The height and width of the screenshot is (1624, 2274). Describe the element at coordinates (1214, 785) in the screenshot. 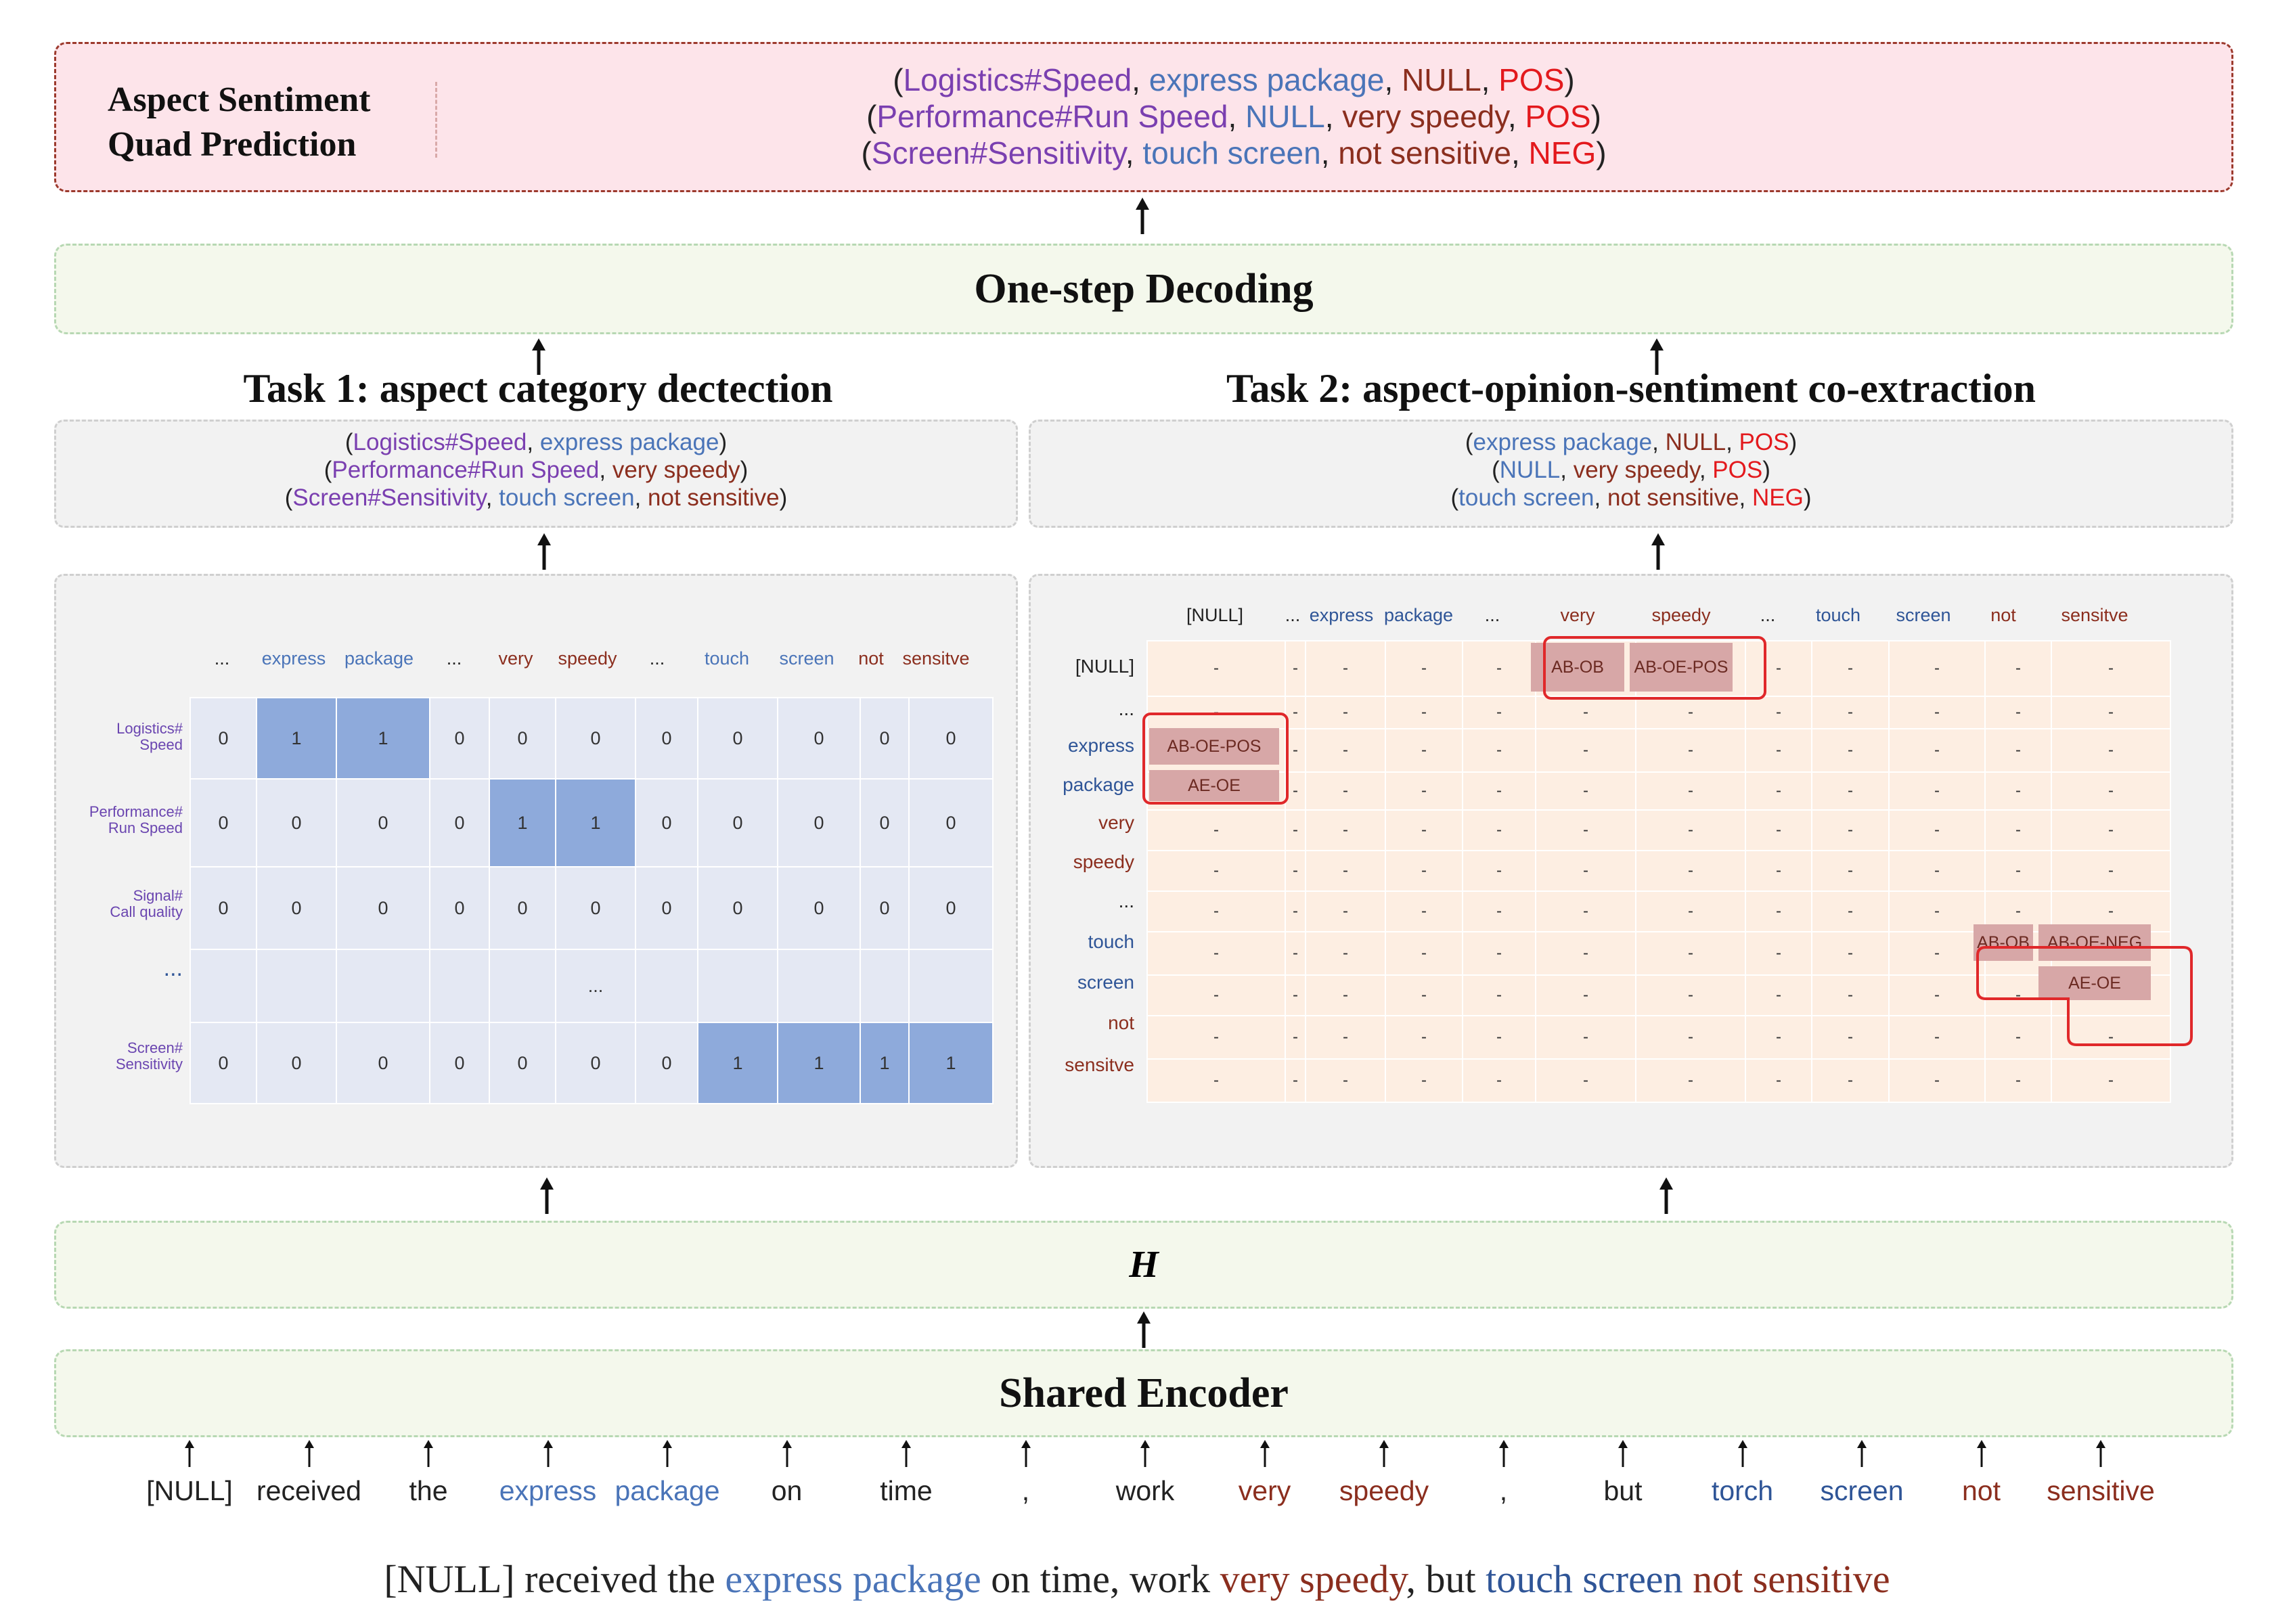

I see `tag-cell: AE-OE` at that location.